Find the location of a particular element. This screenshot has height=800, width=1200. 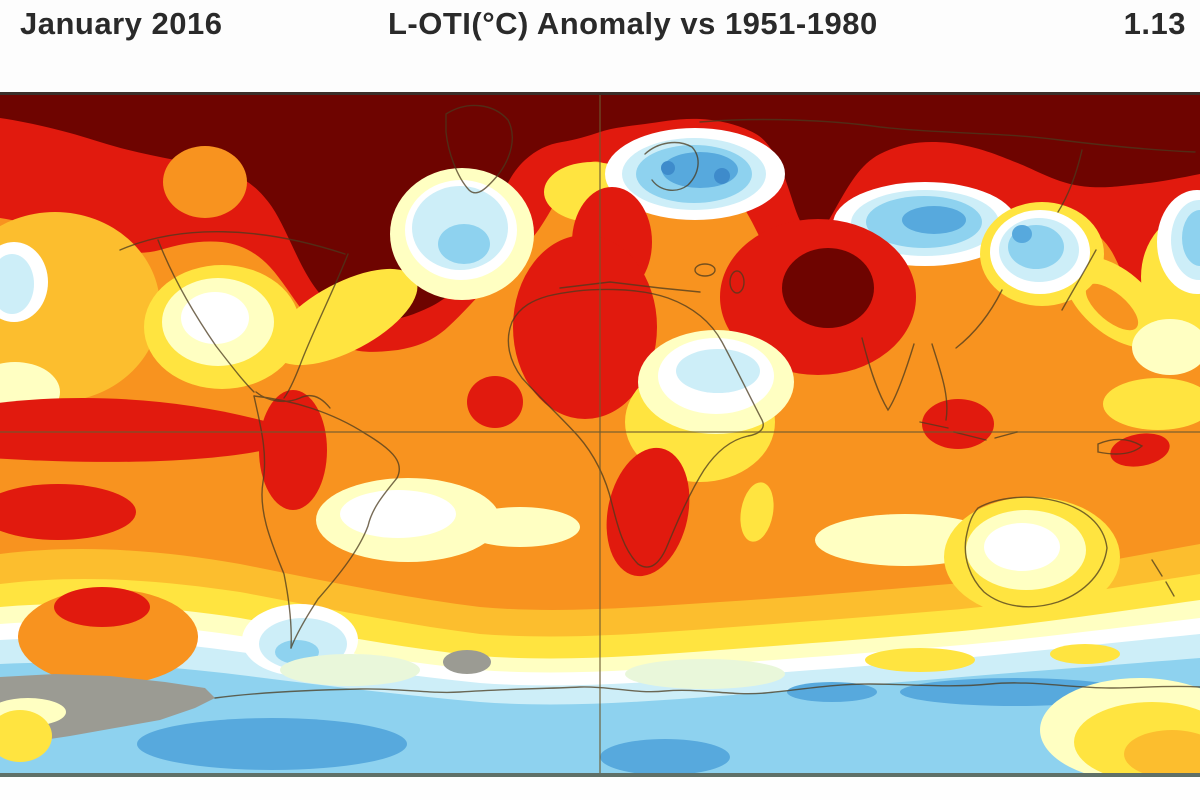

coast-kamchatka is located at coordinates (1070, 181).